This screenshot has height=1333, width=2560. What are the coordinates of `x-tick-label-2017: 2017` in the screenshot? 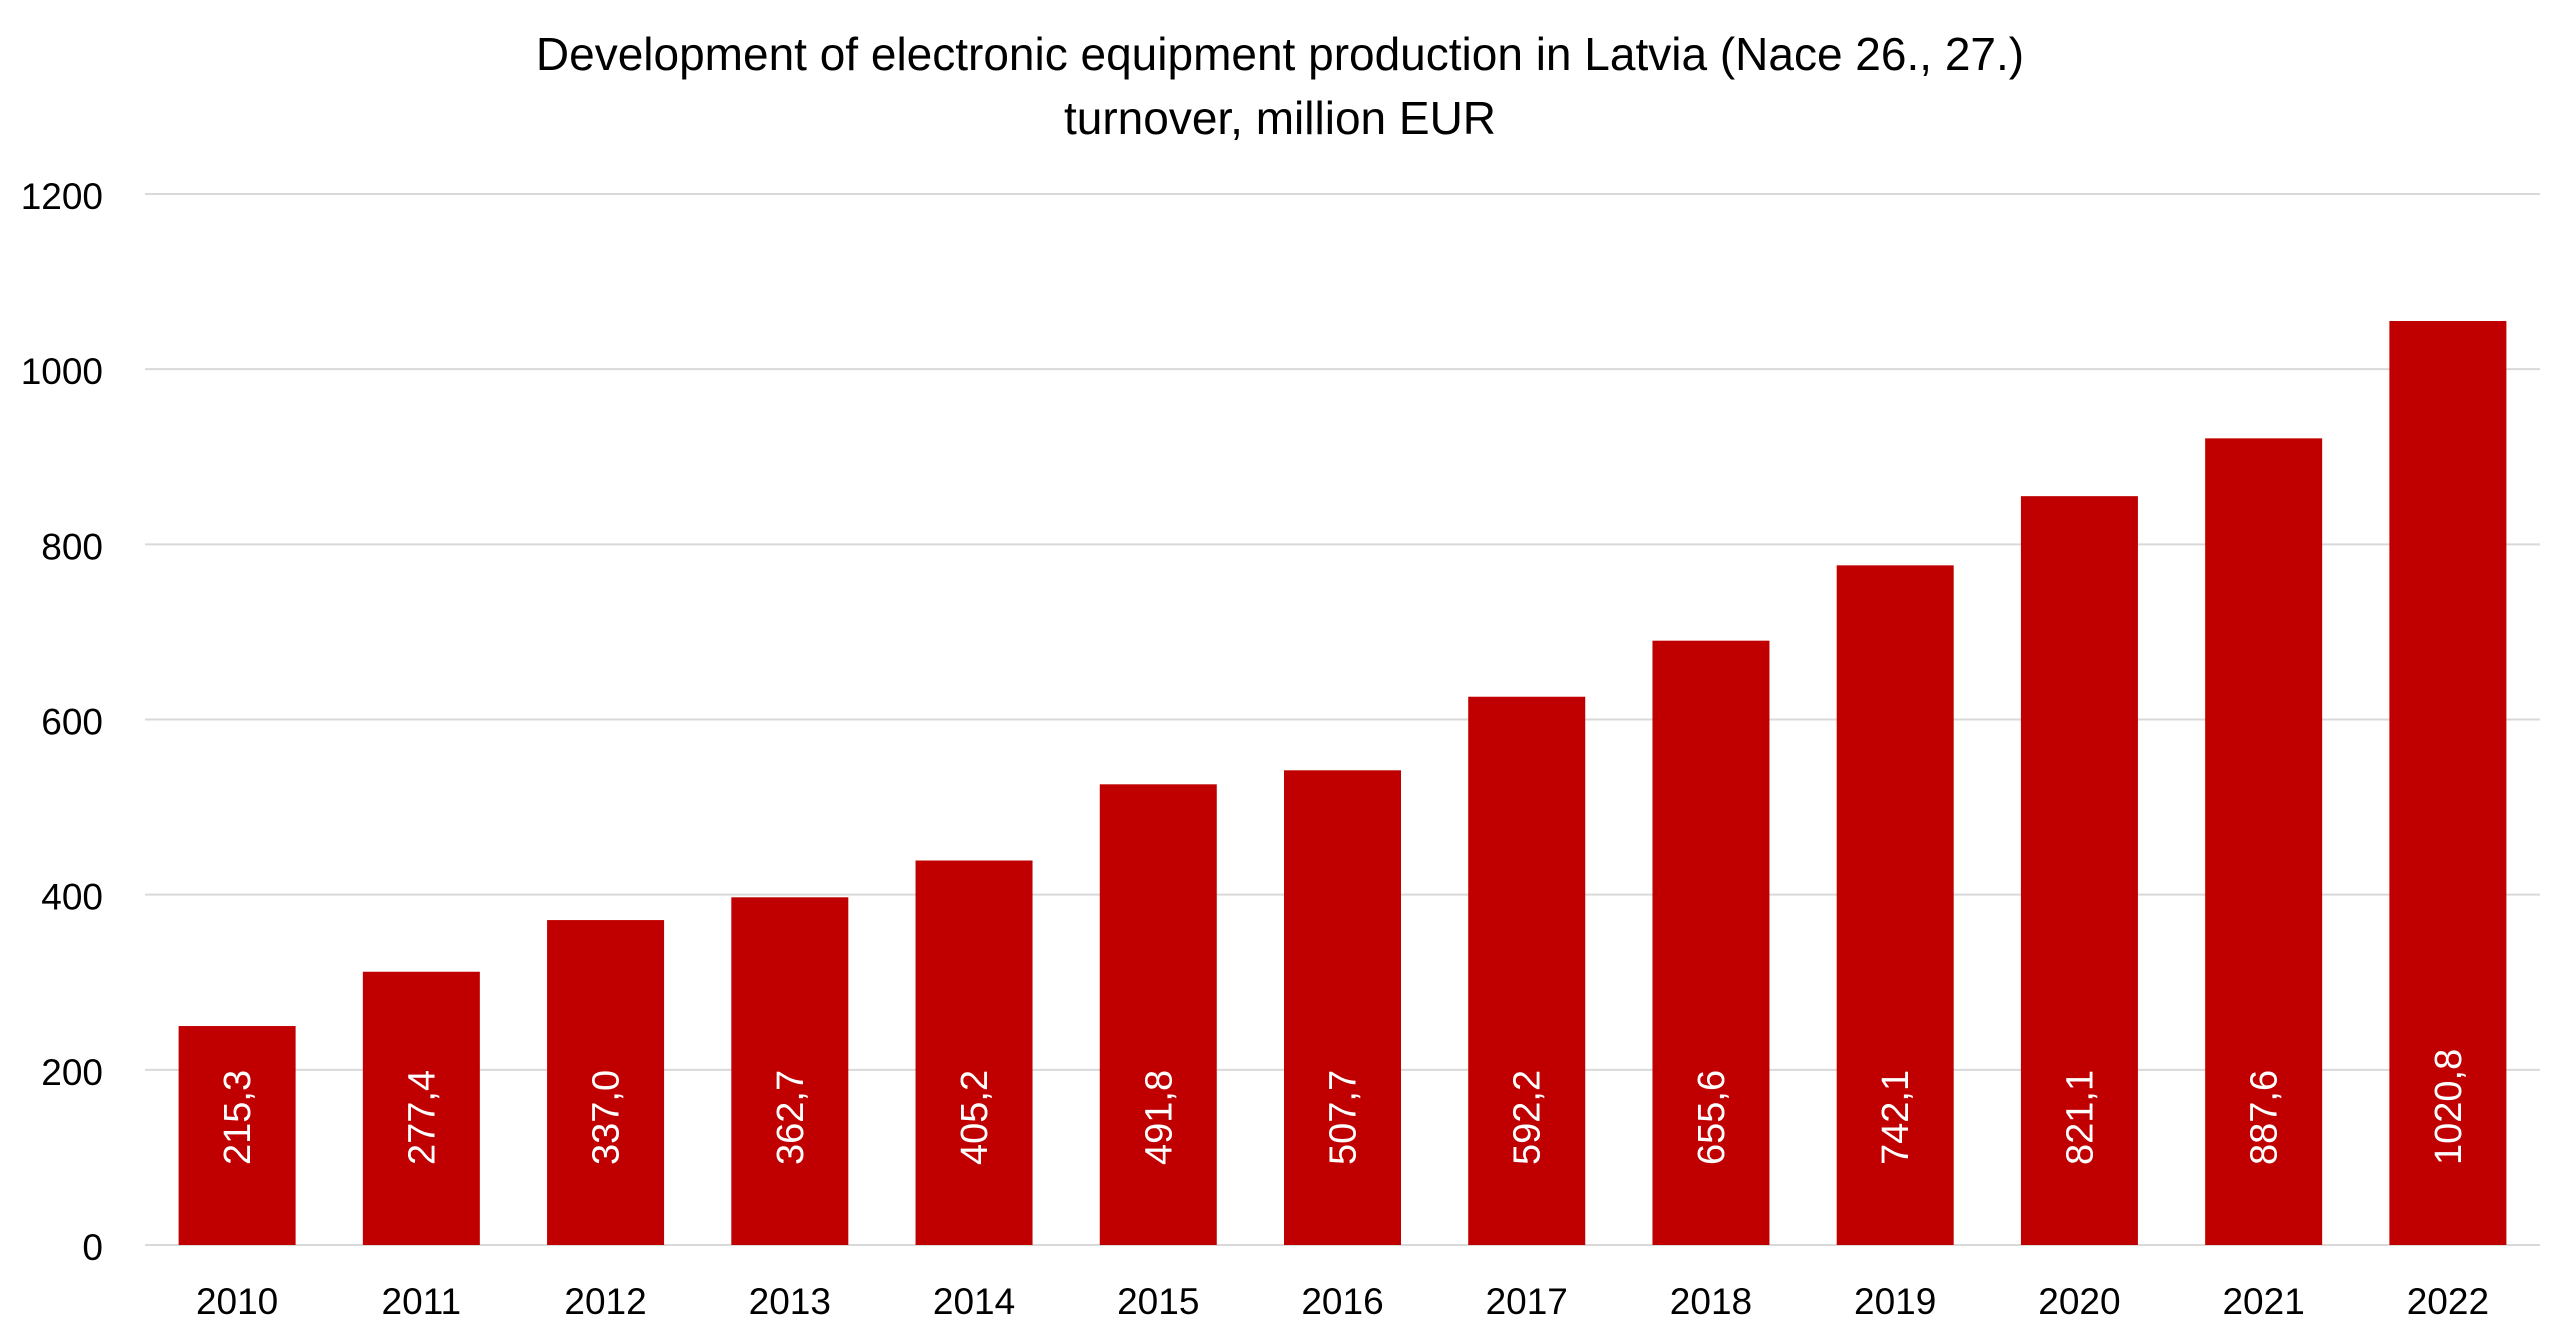 It's located at (1527, 1301).